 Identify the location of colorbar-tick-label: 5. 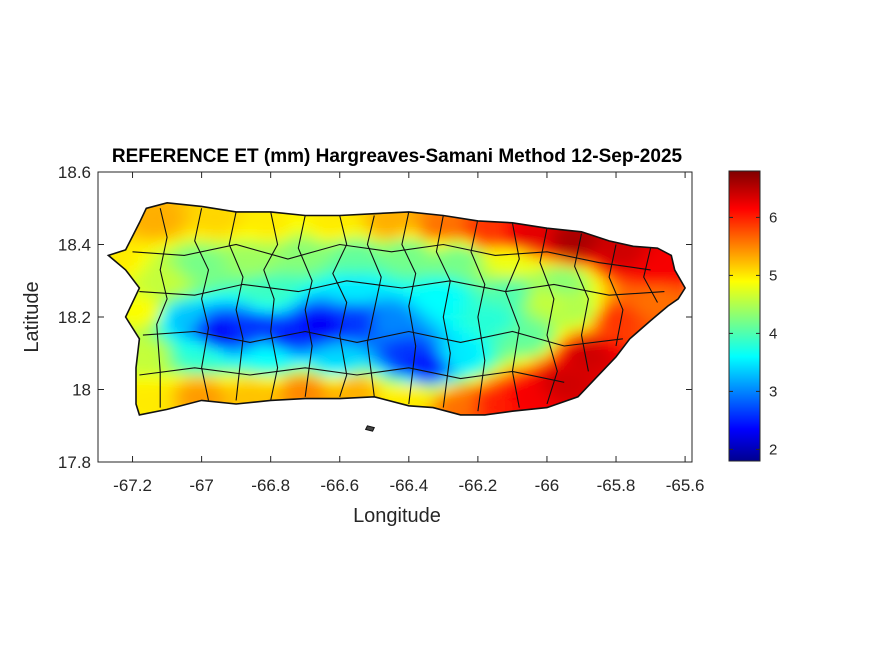
(773, 275).